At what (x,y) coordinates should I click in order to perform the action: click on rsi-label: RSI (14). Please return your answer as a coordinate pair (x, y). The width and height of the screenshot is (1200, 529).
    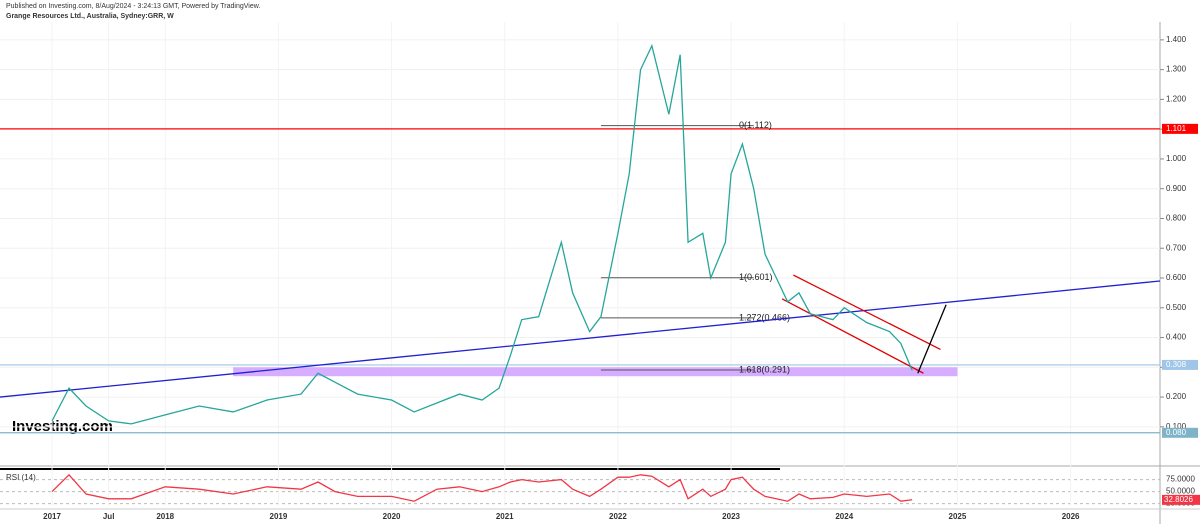
    Looking at the image, I should click on (21, 477).